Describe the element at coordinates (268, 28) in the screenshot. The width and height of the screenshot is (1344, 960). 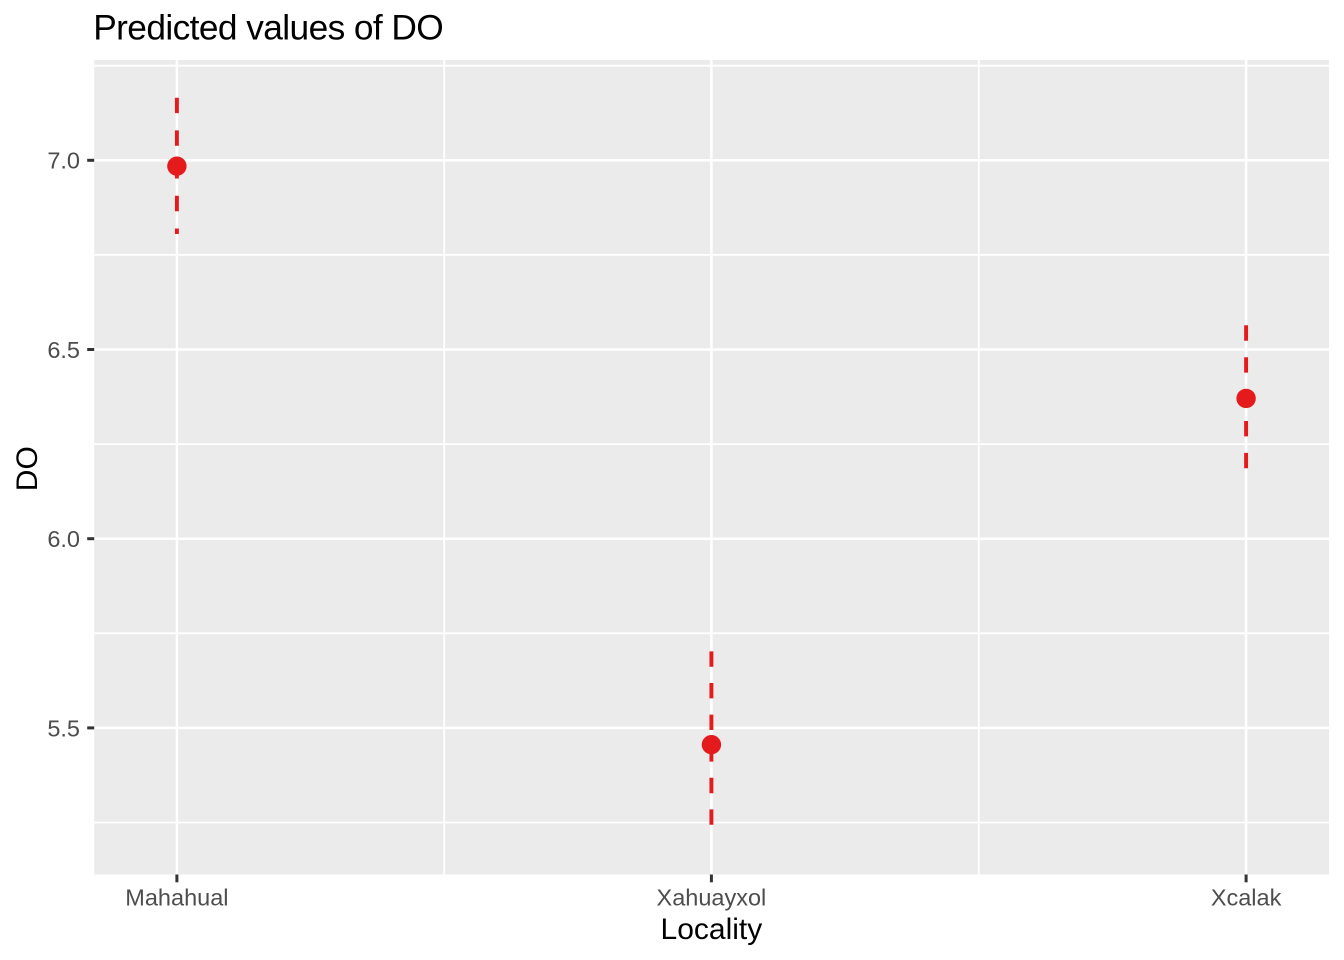
I see `svg-text: Predicted values of DO` at that location.